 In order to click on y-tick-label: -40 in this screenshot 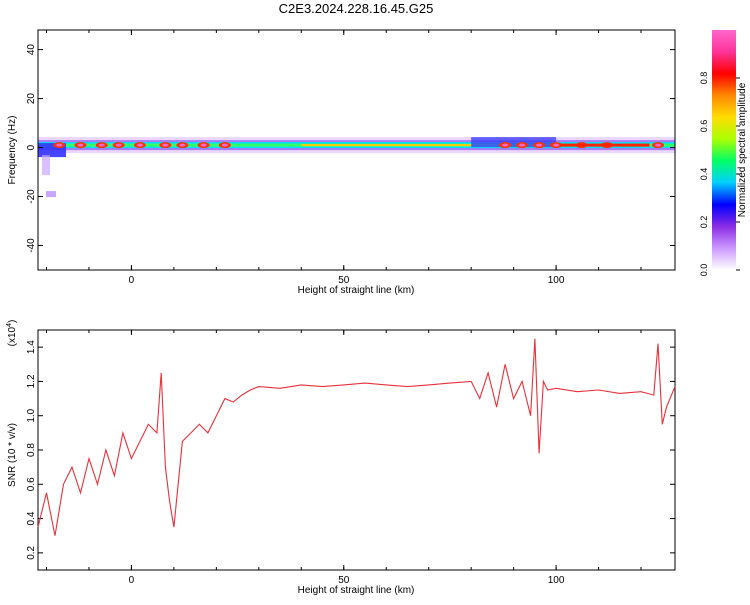, I will do `click(31, 245)`.